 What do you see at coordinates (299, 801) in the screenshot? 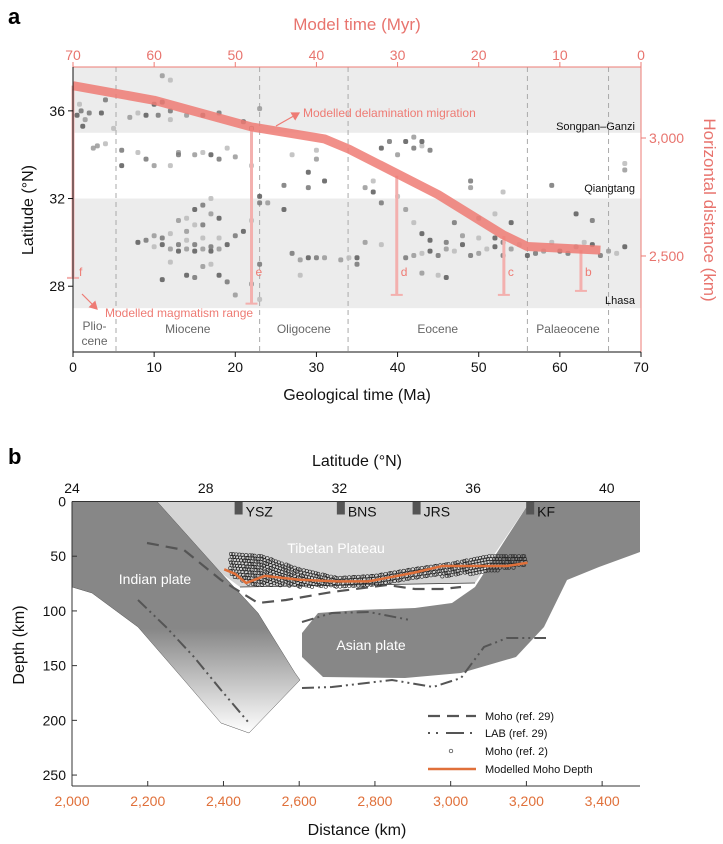
I see `x-tick-label: 2,600` at bounding box center [299, 801].